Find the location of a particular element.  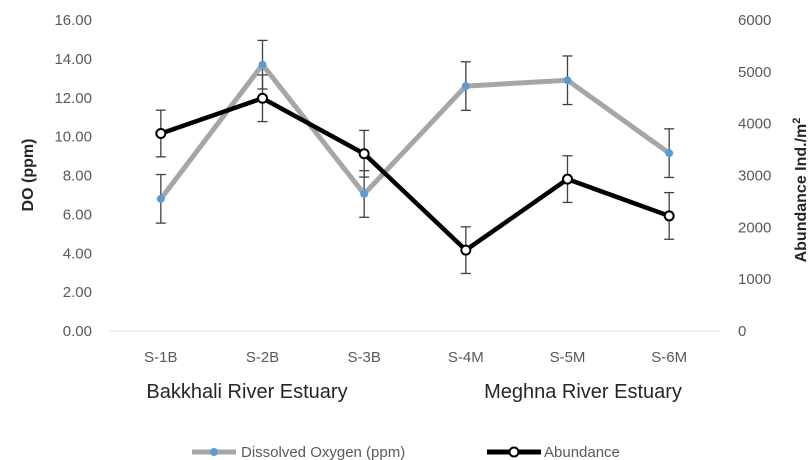

x-tick-label: S-3B is located at coordinates (363, 357).